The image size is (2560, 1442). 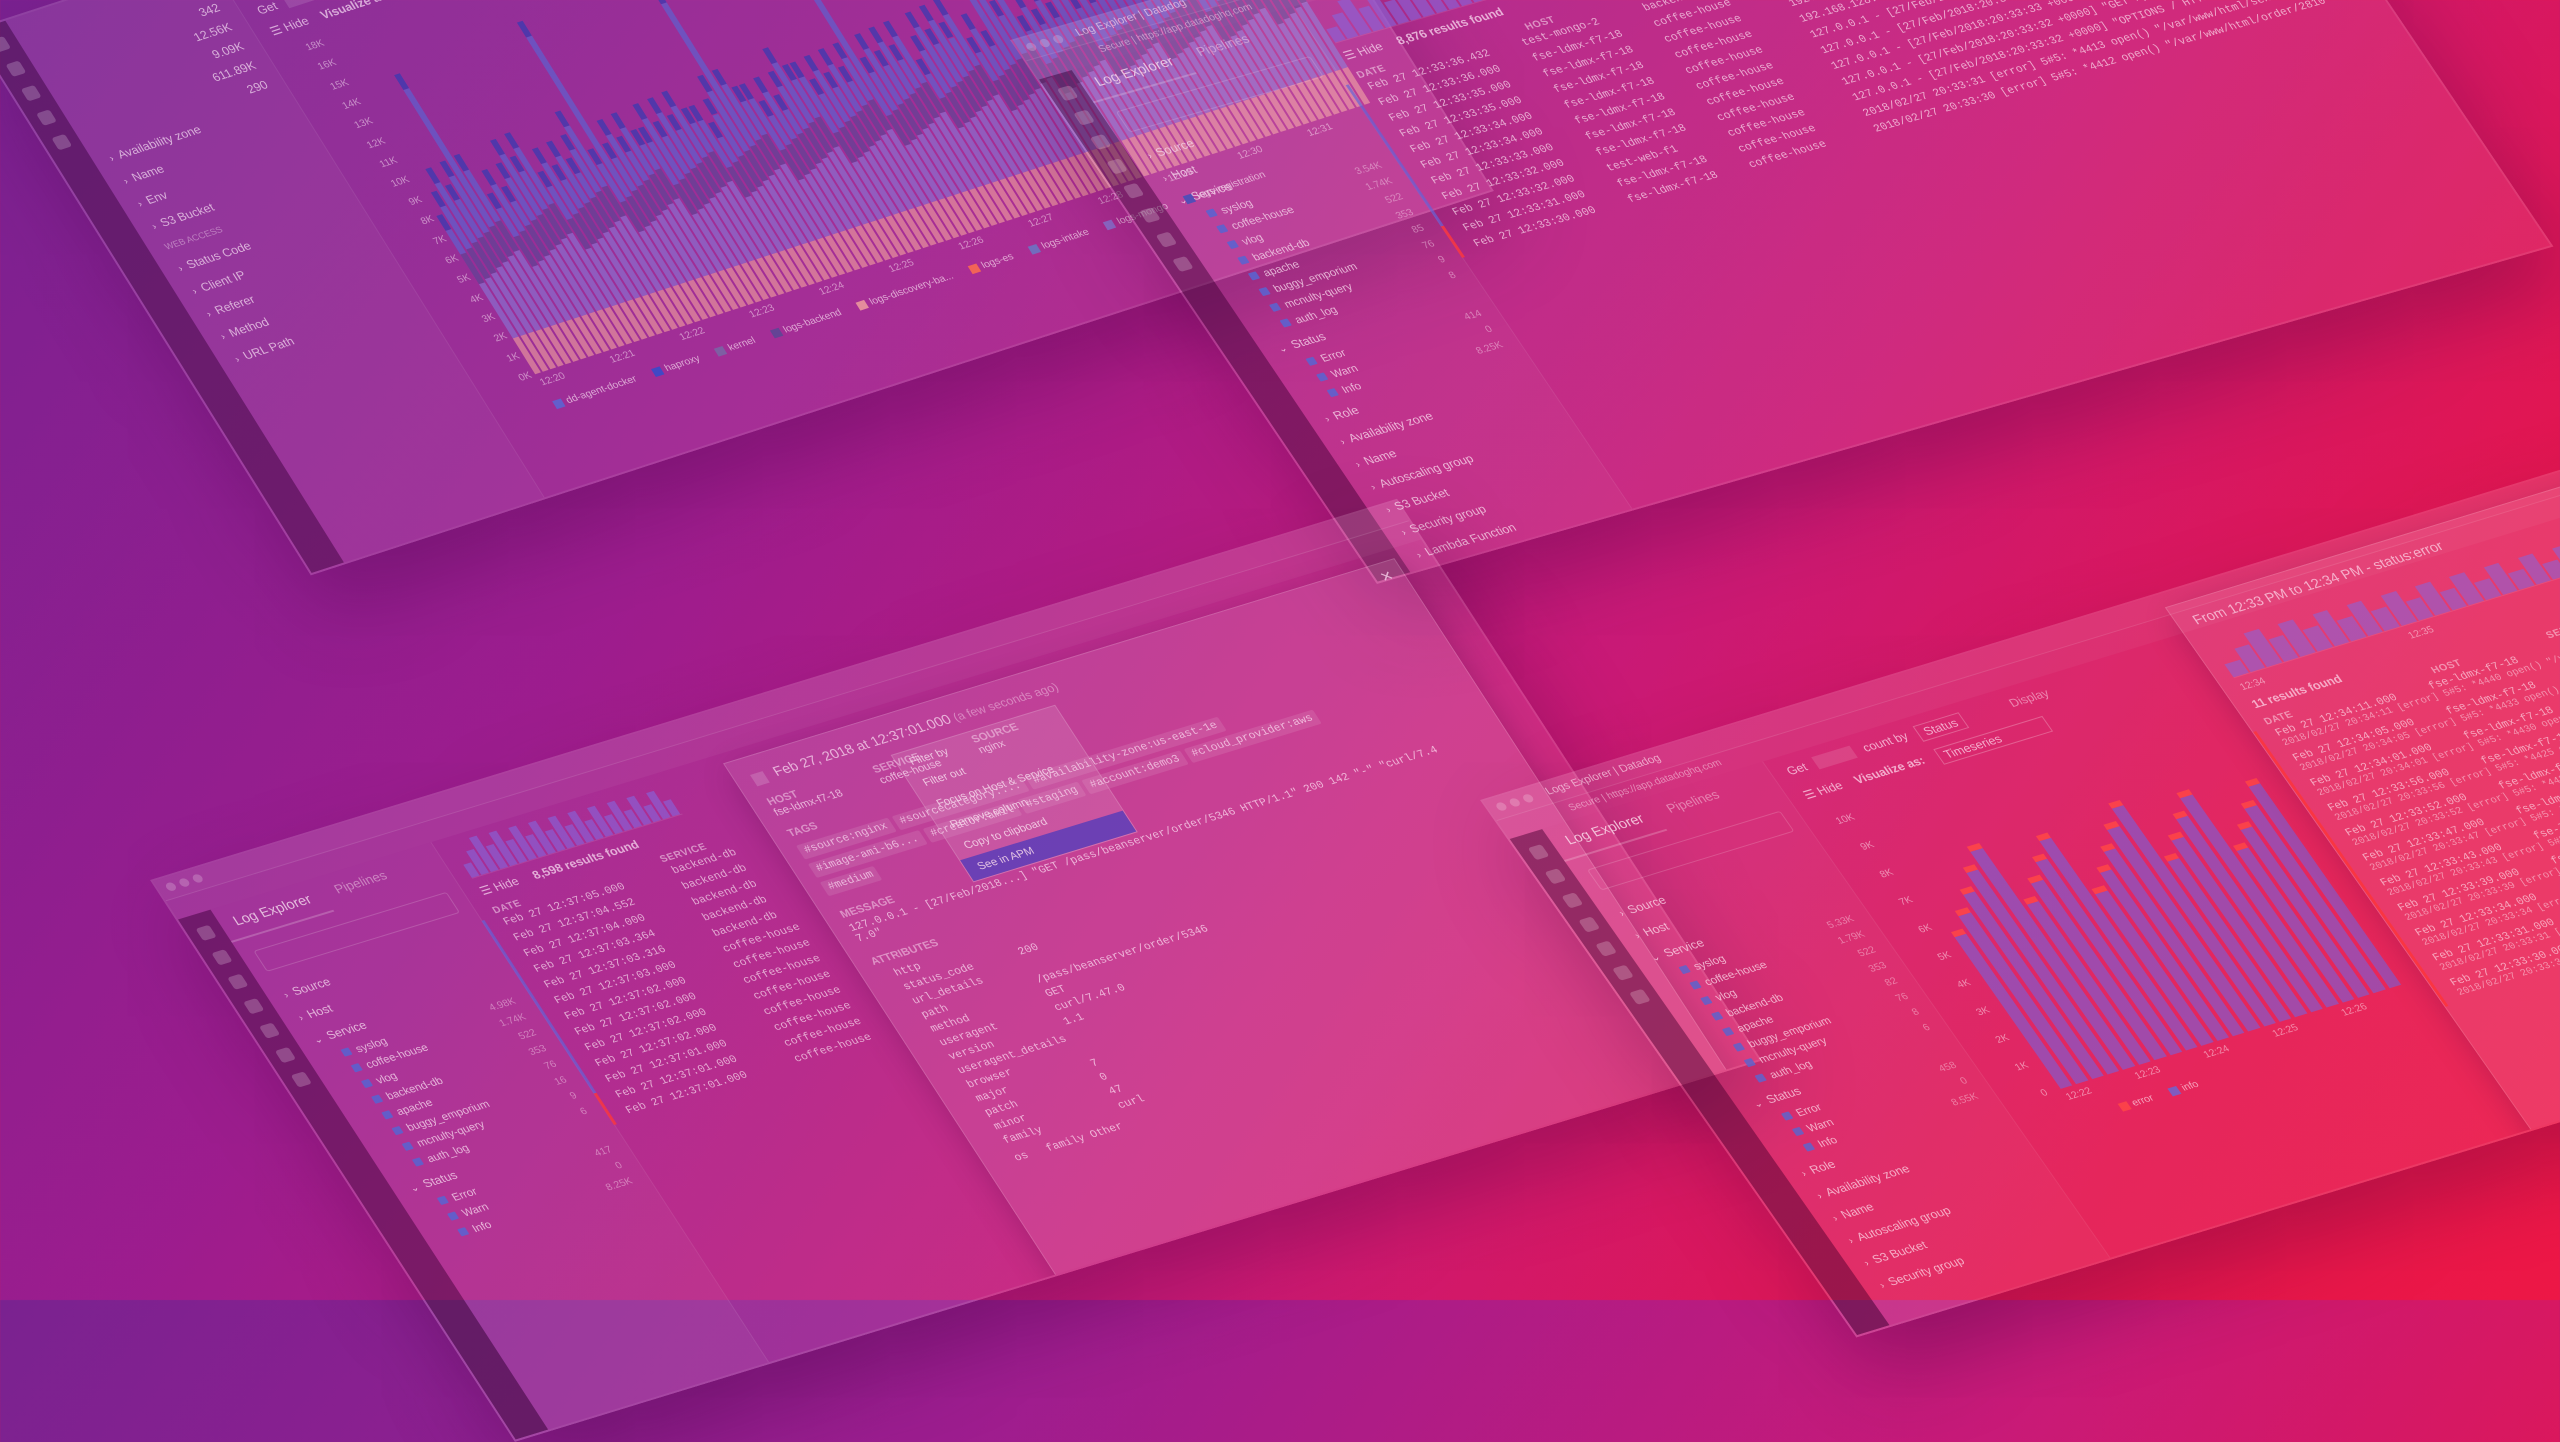 What do you see at coordinates (2136, 1102) in the screenshot?
I see `legend-item: error` at bounding box center [2136, 1102].